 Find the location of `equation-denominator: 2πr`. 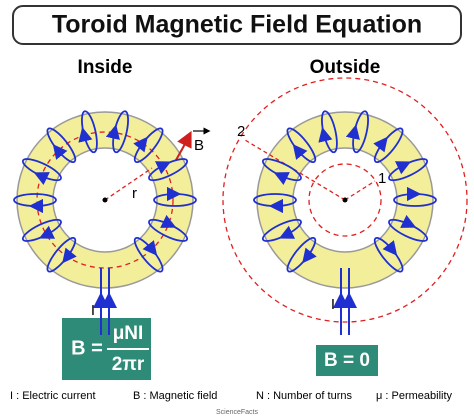

equation-denominator: 2πr is located at coordinates (128, 364).